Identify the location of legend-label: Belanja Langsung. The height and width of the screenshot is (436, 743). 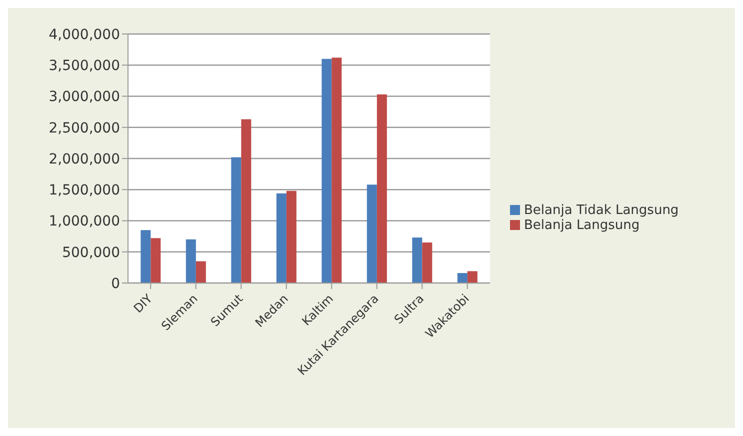
(582, 225).